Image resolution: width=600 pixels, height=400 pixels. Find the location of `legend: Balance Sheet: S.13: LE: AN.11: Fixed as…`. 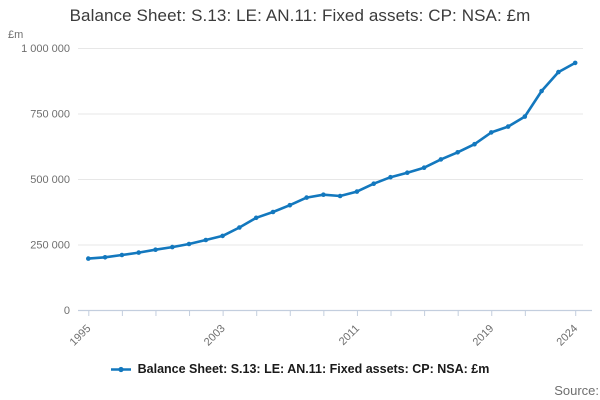

legend: Balance Sheet: S.13: LE: AN.11: Fixed as… is located at coordinates (300, 369).